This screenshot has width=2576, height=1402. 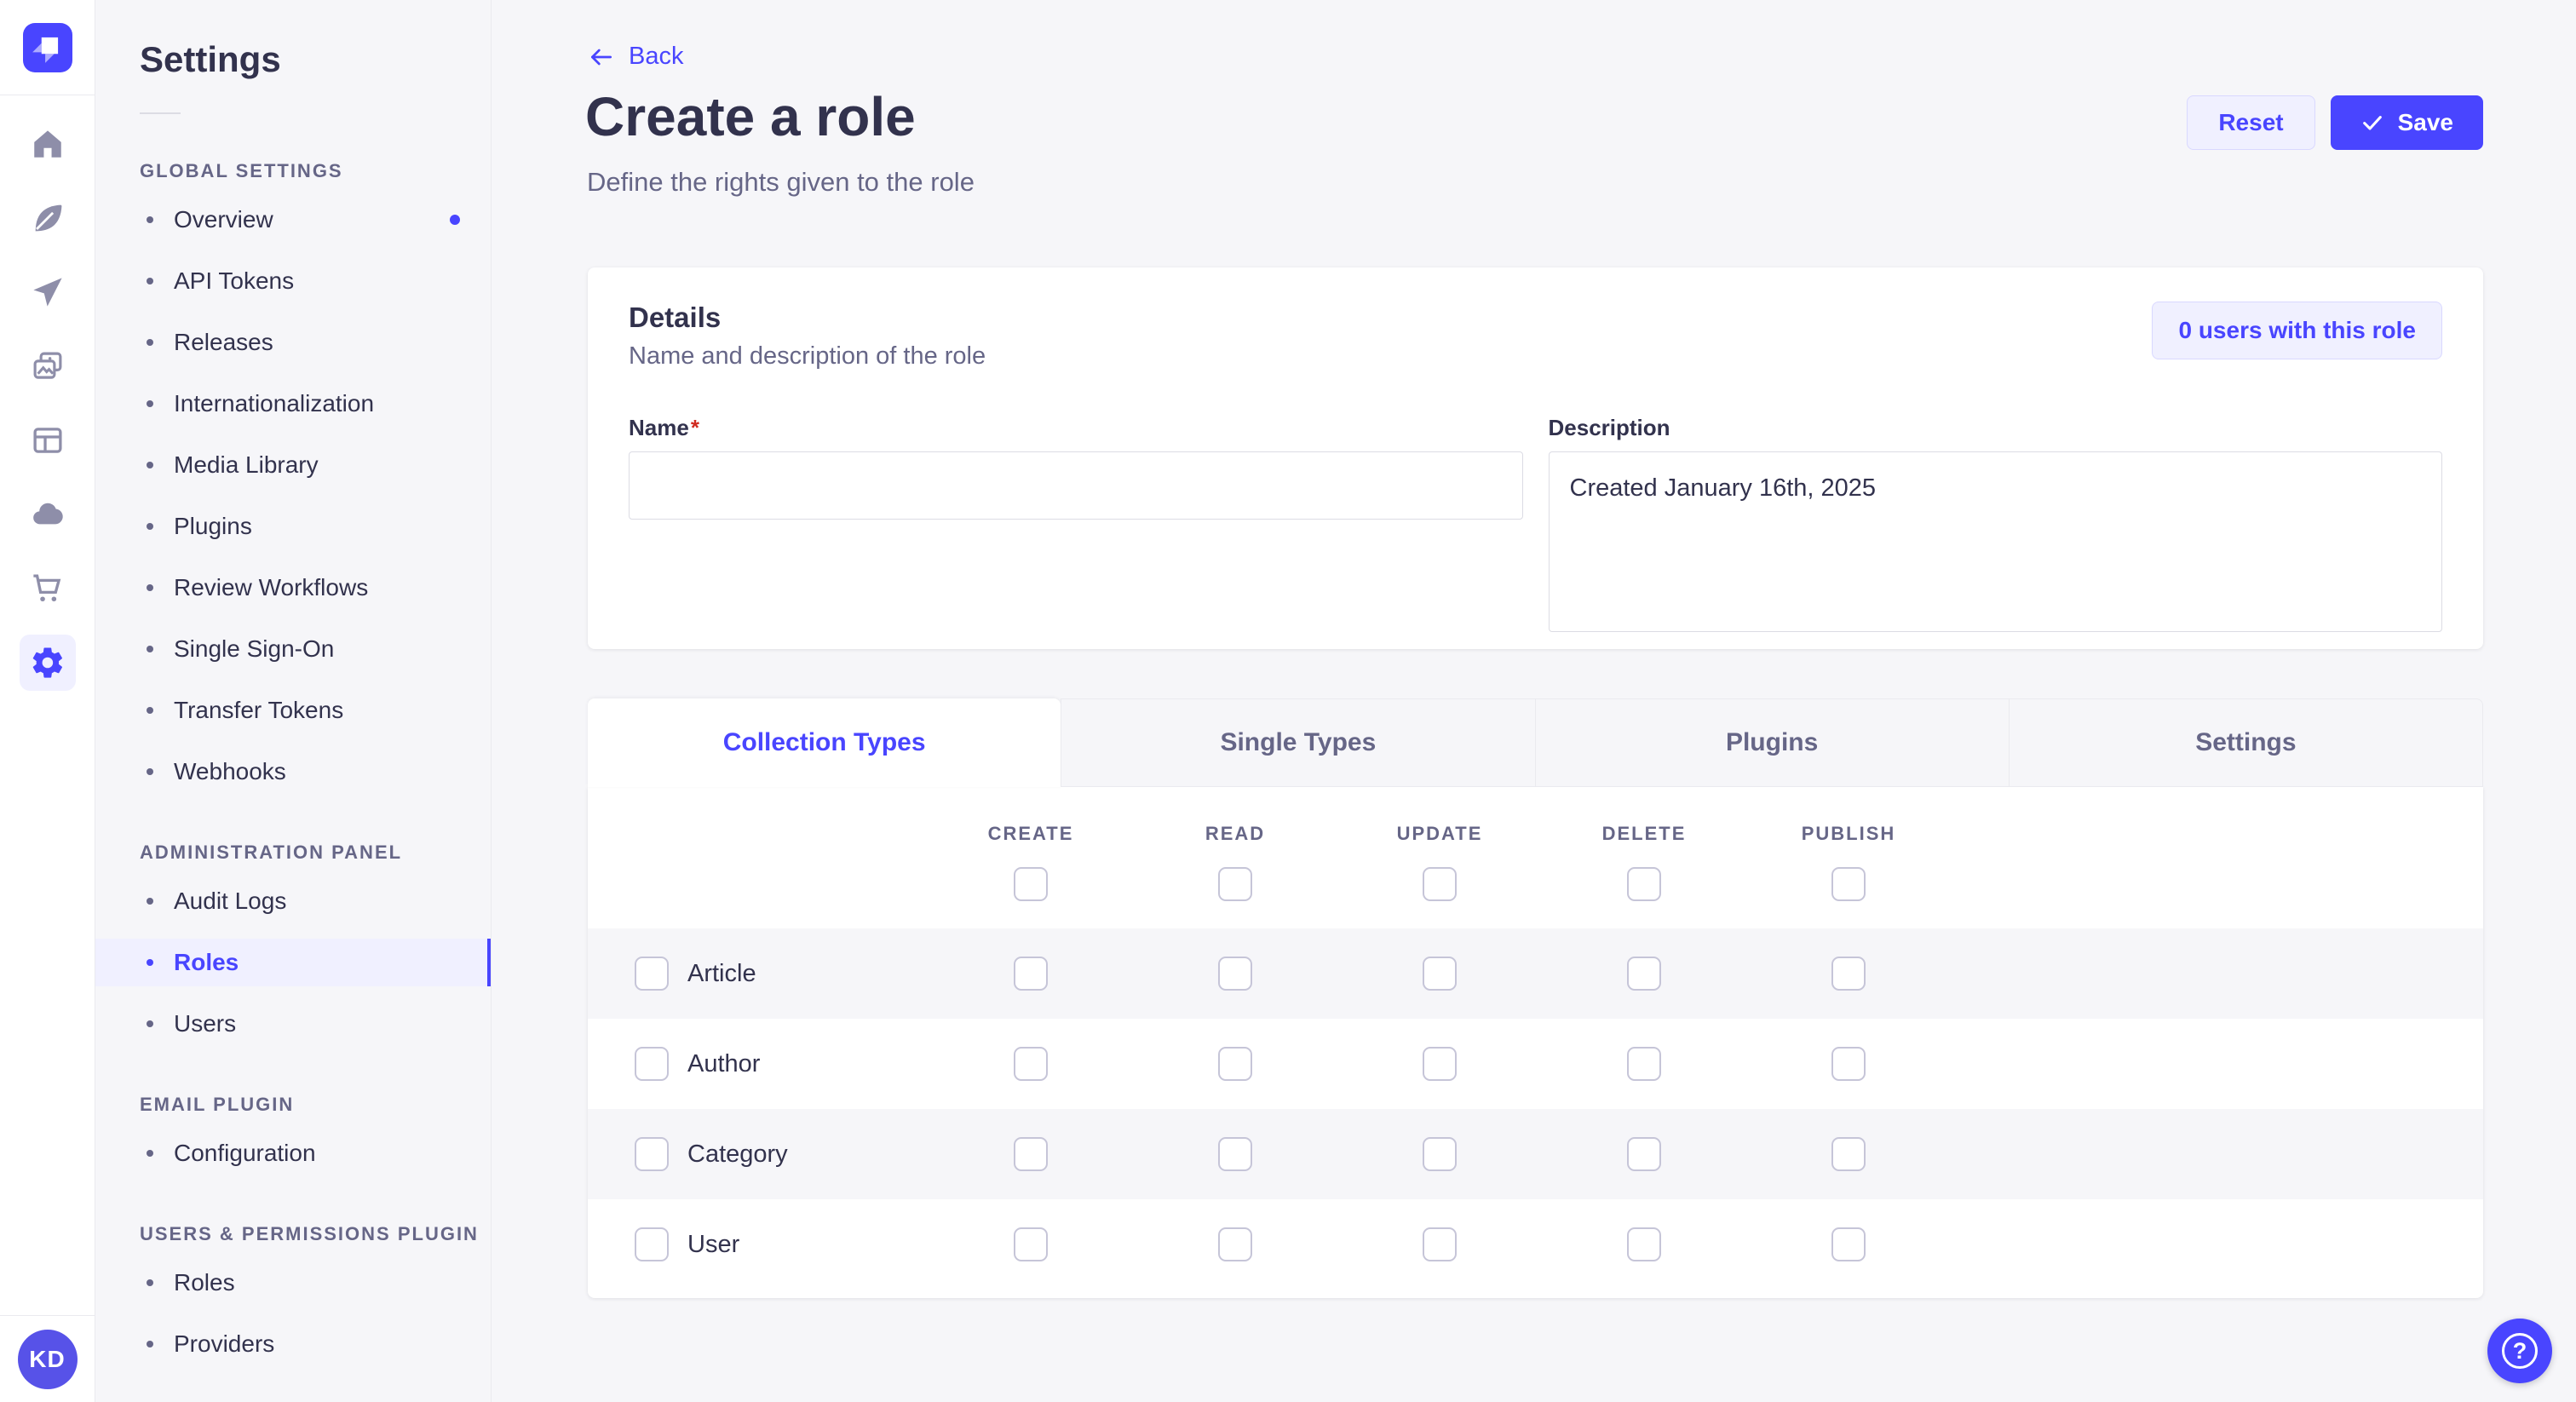 I want to click on subnav-item-transfer-tokens: Transfer Tokens, so click(x=293, y=710).